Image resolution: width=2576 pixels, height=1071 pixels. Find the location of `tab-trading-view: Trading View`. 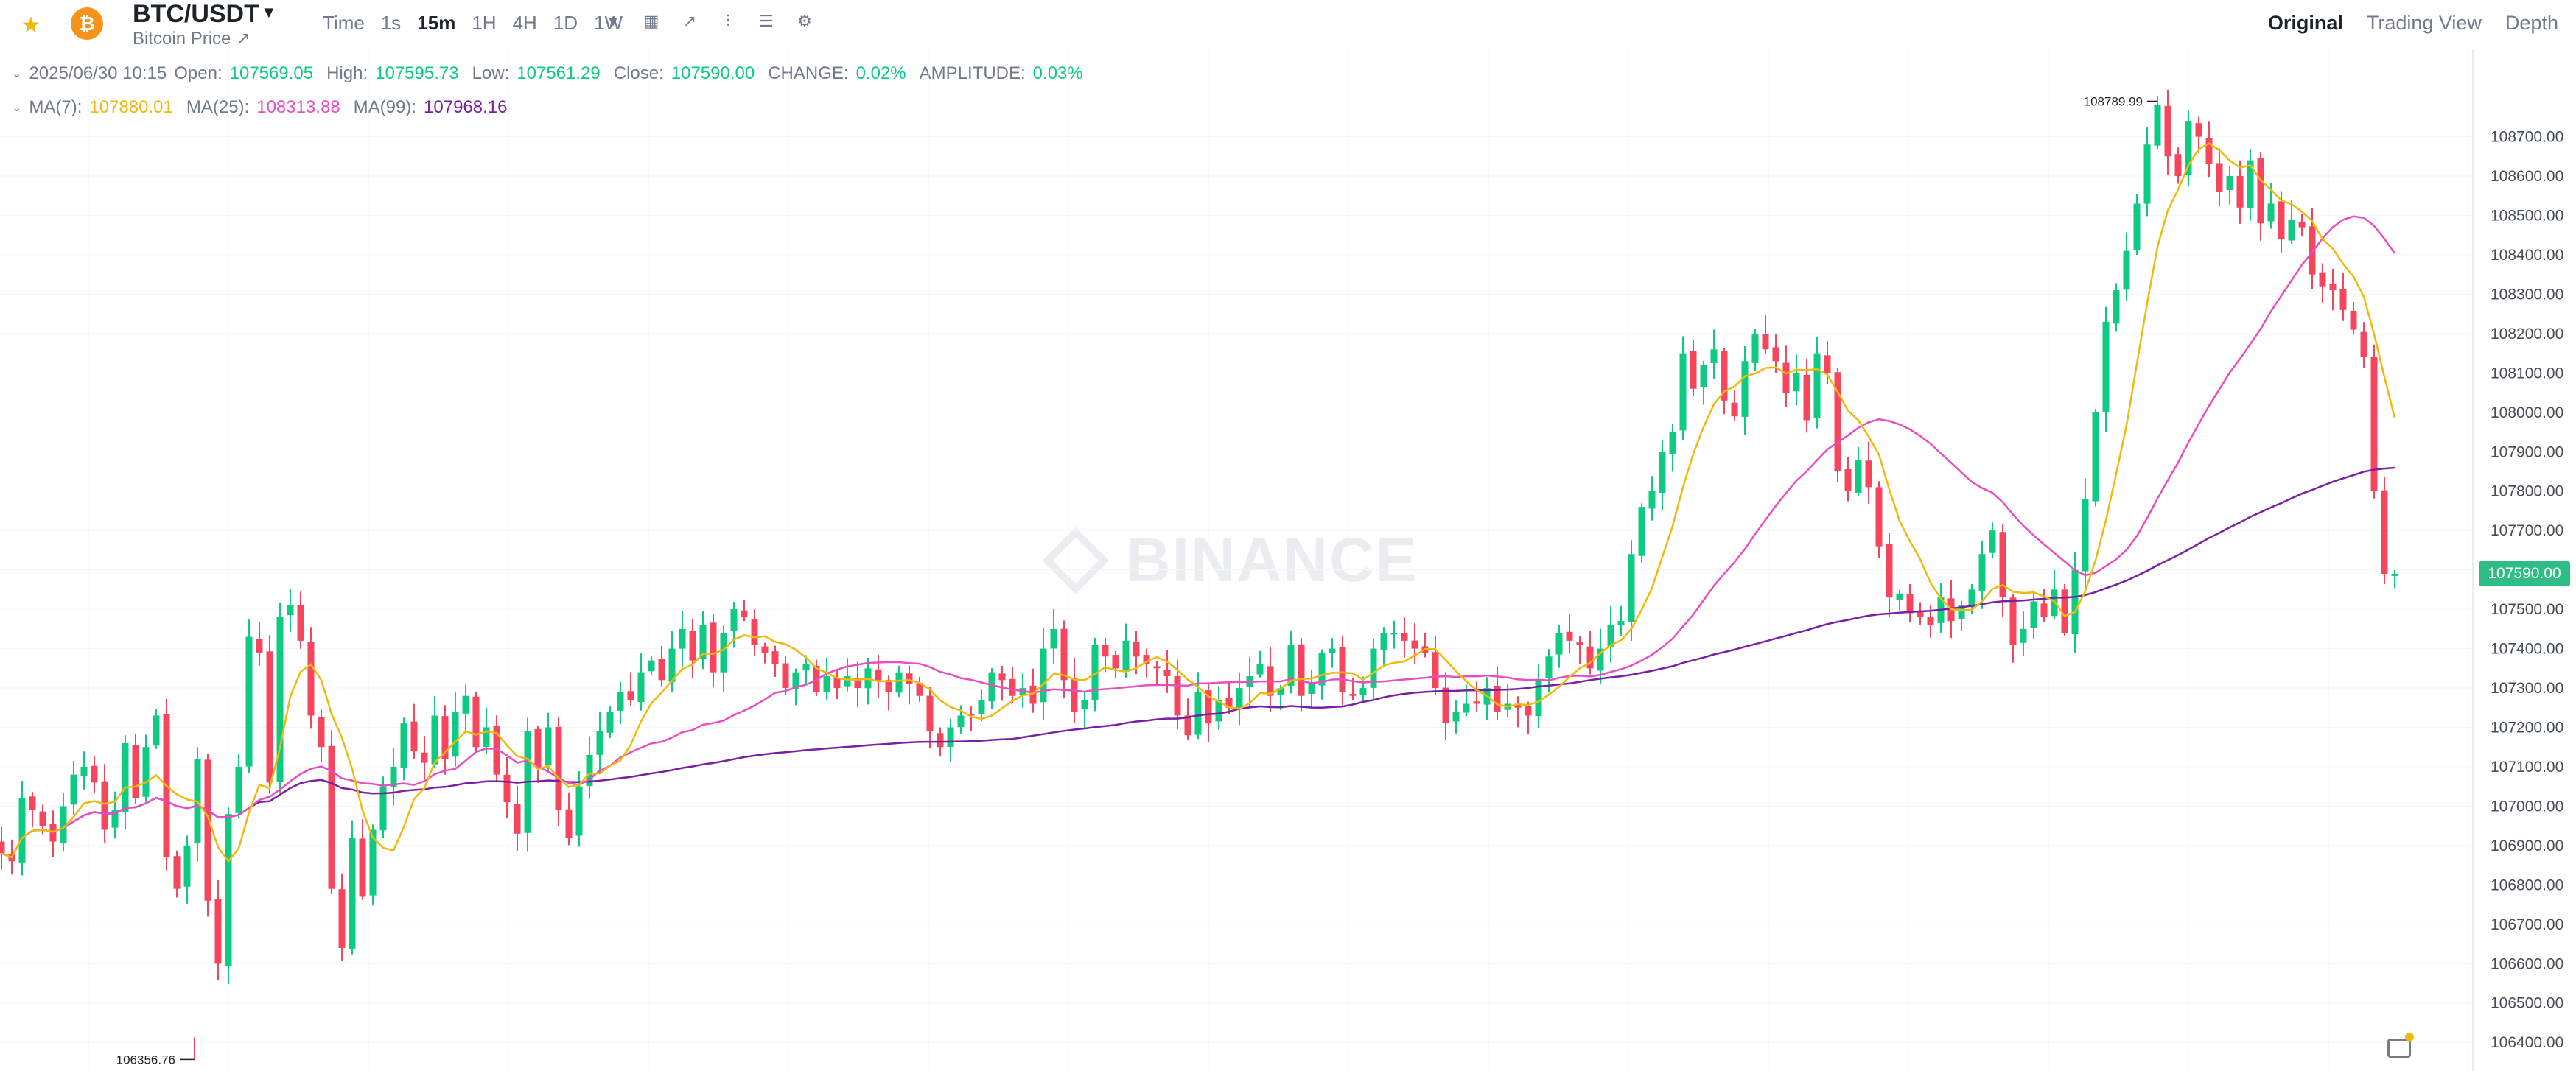

tab-trading-view: Trading View is located at coordinates (2424, 23).